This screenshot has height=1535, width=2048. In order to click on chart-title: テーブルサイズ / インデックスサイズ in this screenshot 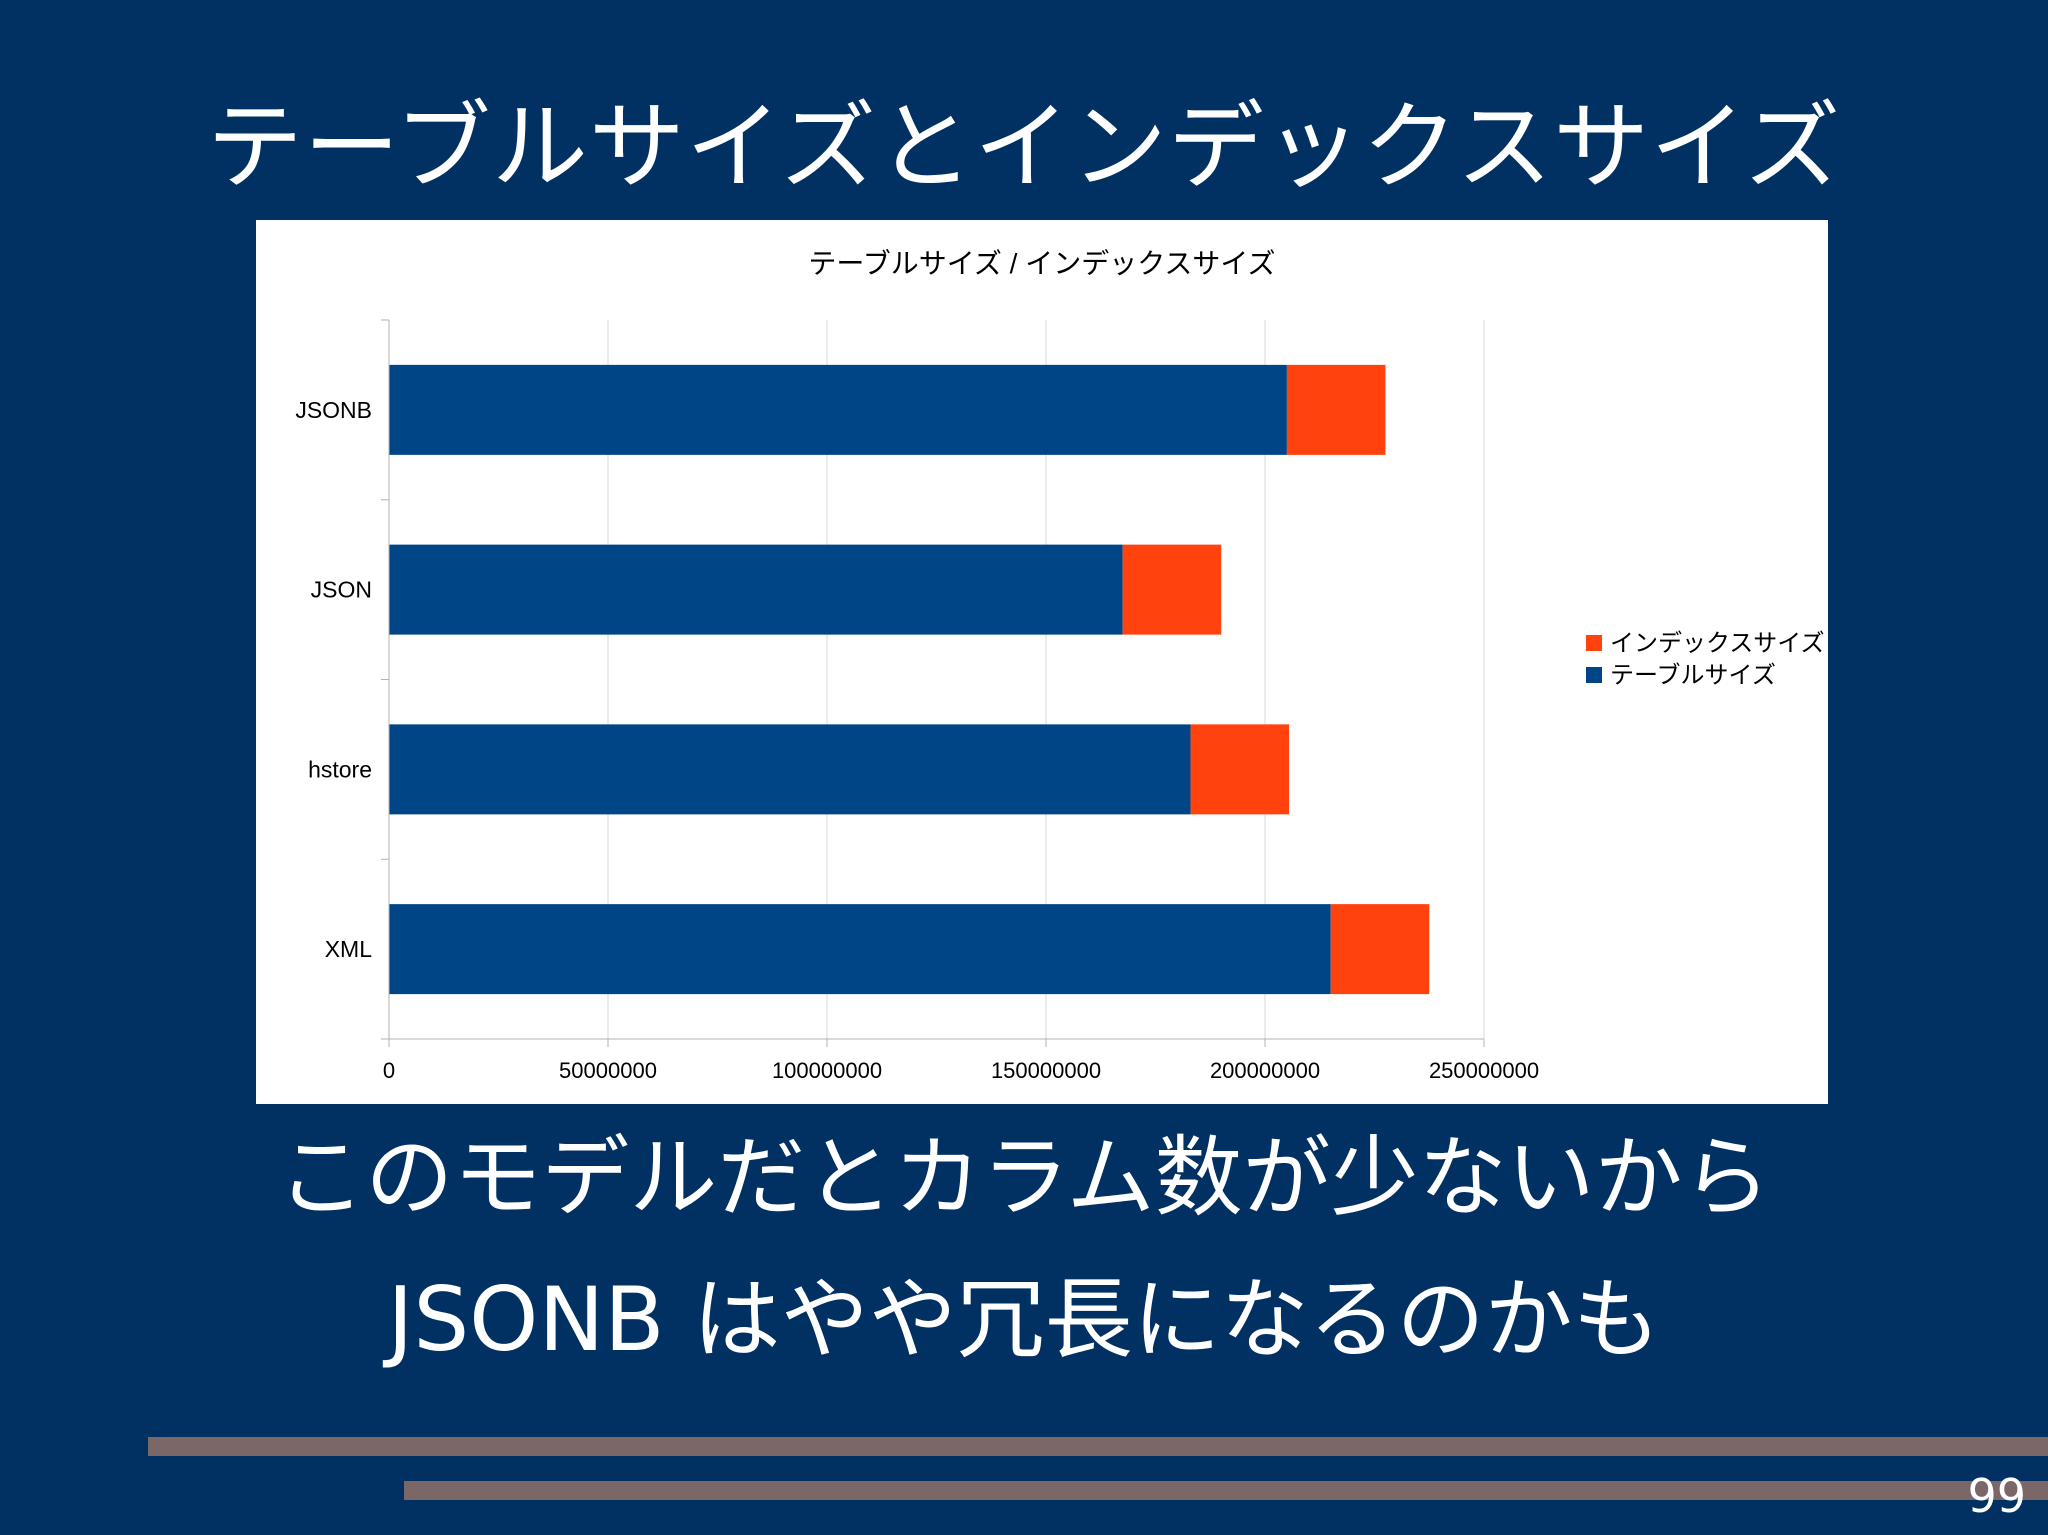, I will do `click(1041, 263)`.